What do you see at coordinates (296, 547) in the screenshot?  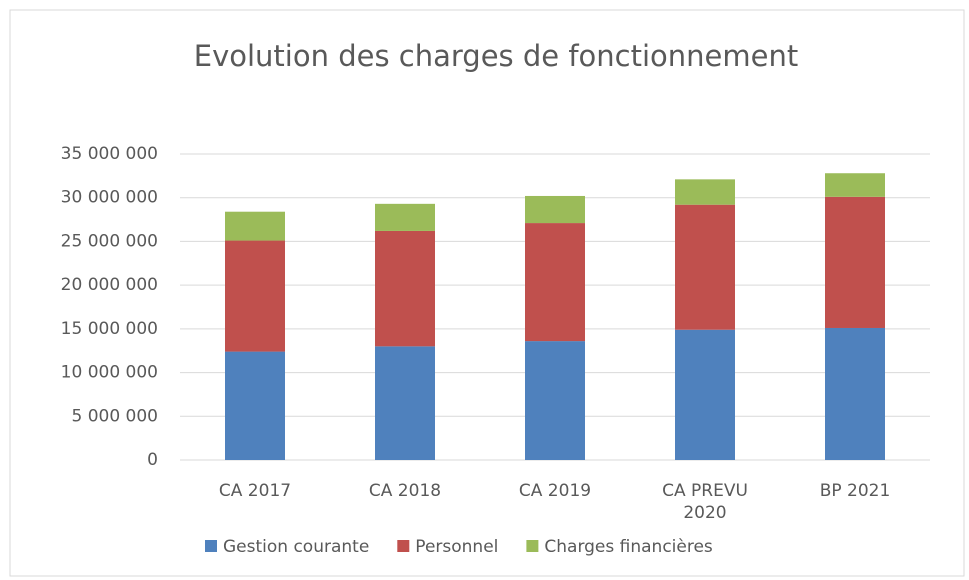 I see `legend-label: Gestion courante` at bounding box center [296, 547].